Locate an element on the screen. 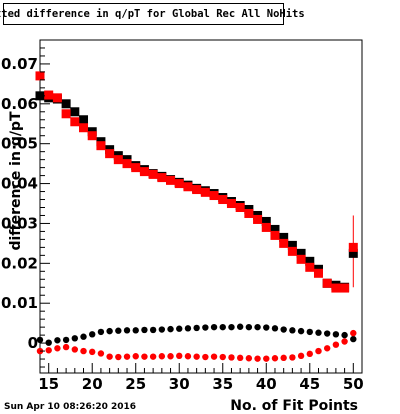  x-tick-label: 30 is located at coordinates (179, 384).